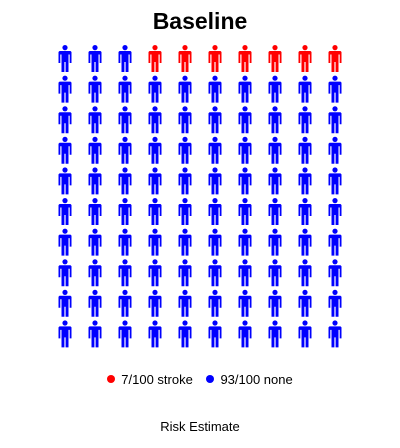 The image size is (400, 448). What do you see at coordinates (111, 379) in the screenshot?
I see `legend-marker-stroke` at bounding box center [111, 379].